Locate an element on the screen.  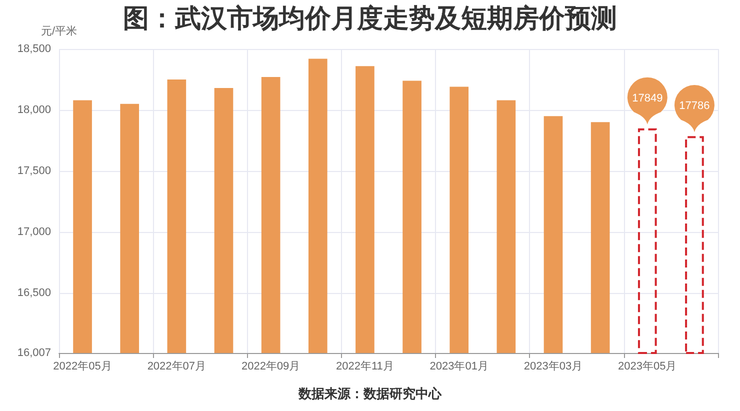
y-tick-label: 18,000 is located at coordinates (34, 110).